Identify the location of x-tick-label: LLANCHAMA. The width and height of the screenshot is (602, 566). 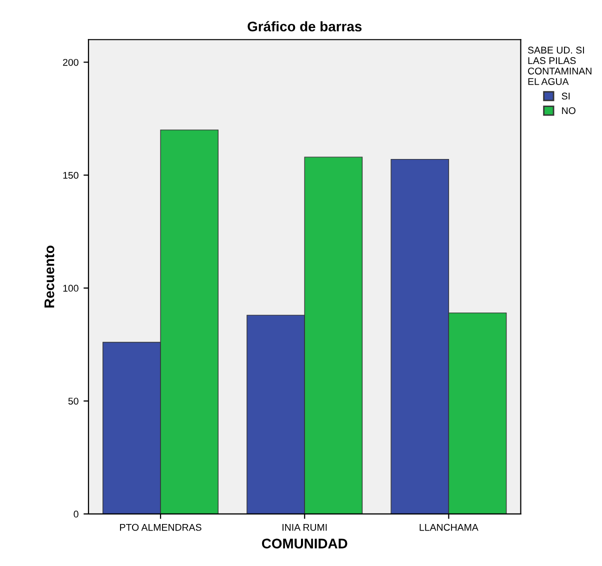
(449, 527).